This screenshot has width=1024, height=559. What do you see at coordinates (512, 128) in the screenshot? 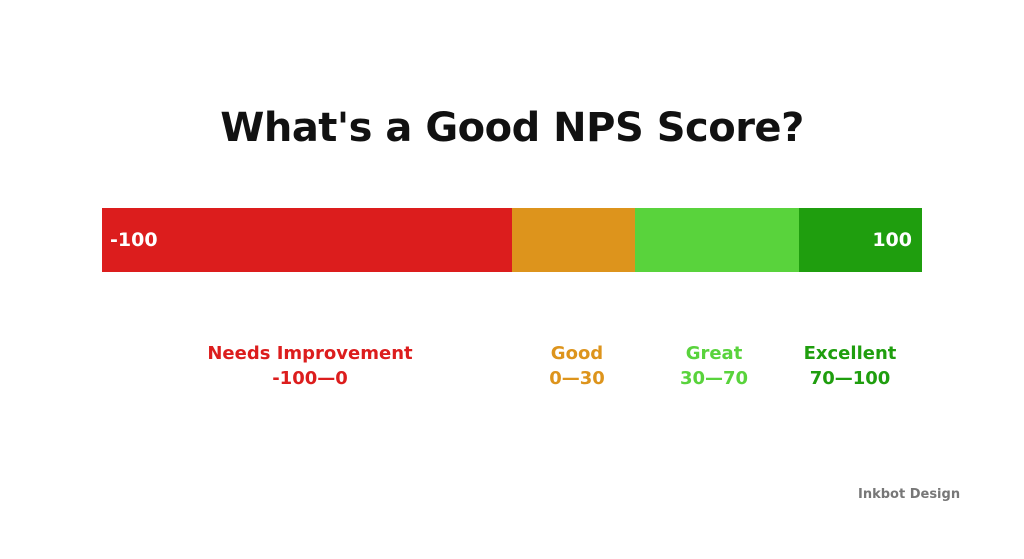
I see `page-title: What's a Good NPS Score?` at bounding box center [512, 128].